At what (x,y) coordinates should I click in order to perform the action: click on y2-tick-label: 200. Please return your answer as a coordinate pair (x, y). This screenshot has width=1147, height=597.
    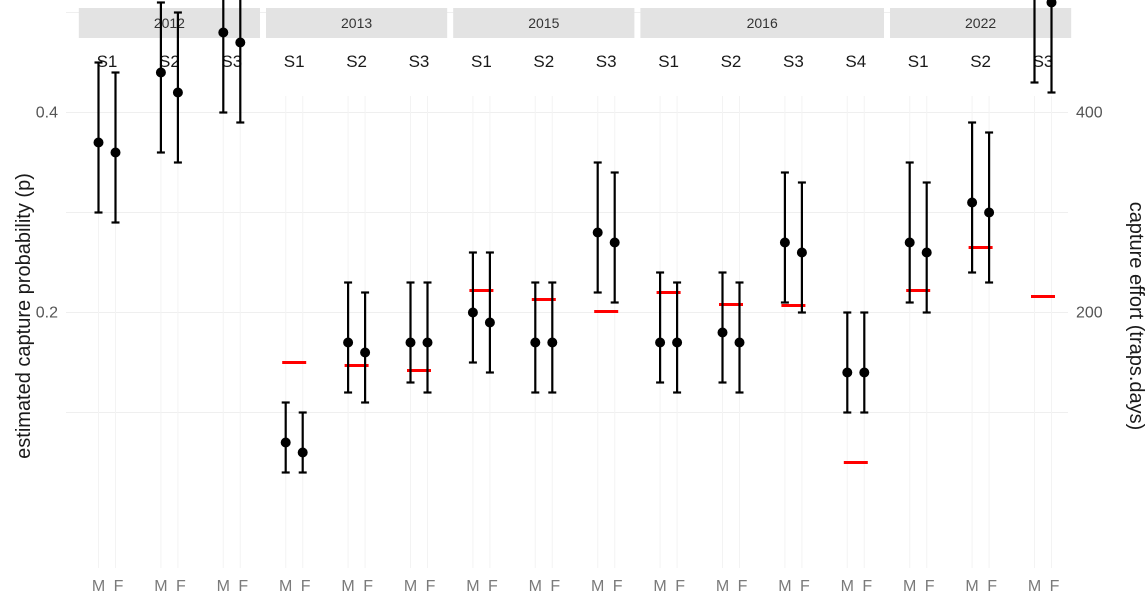
    Looking at the image, I should click on (1089, 313).